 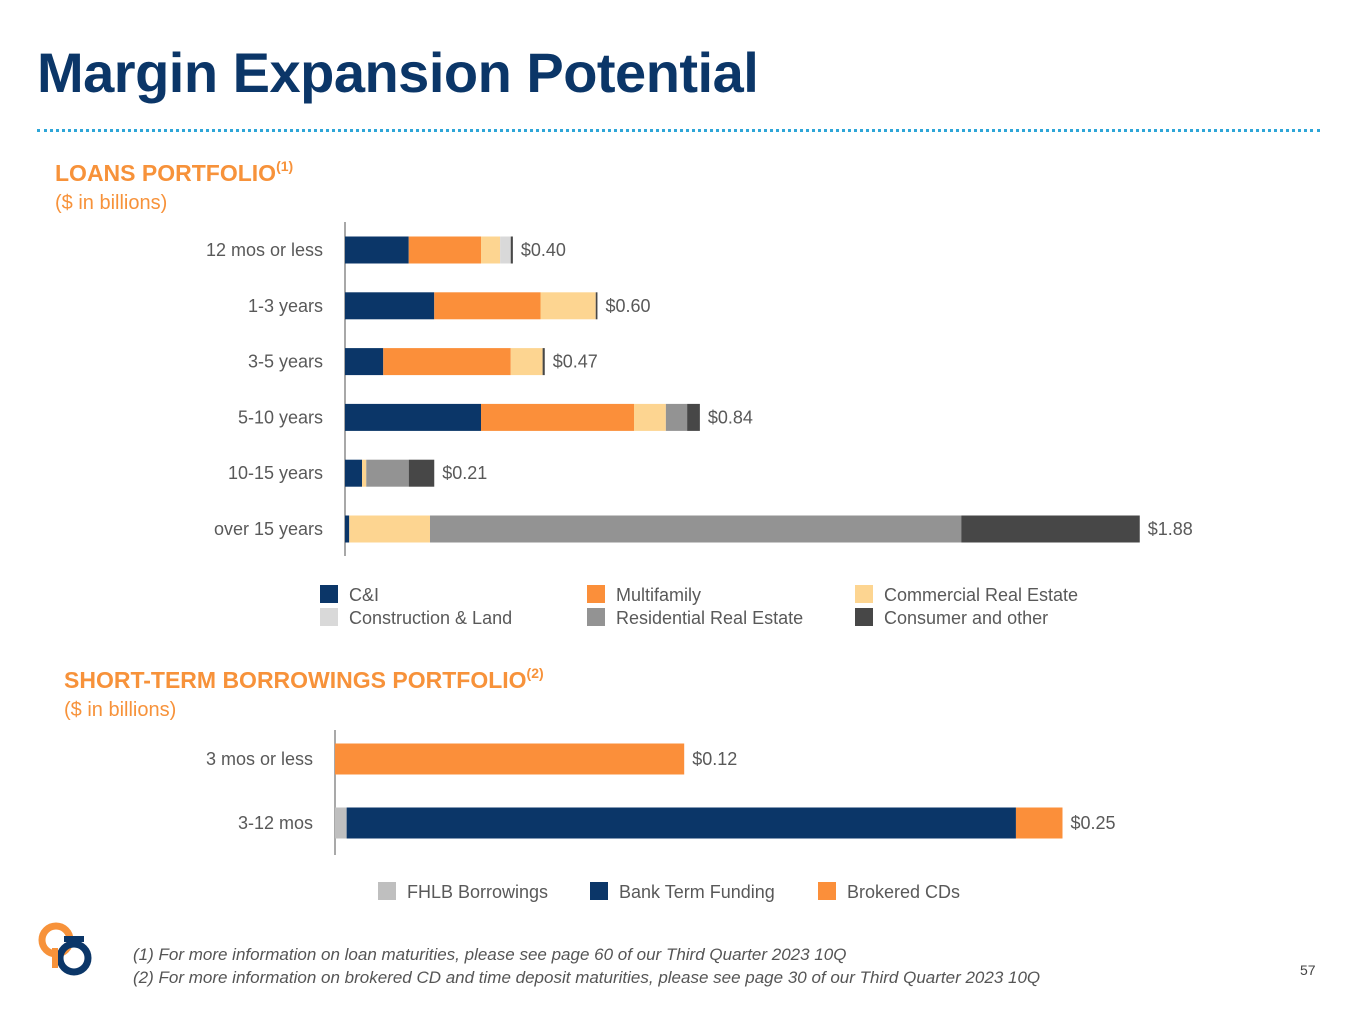 What do you see at coordinates (377, 250) in the screenshot?
I see `bar-c-i-12-mos-or-less` at bounding box center [377, 250].